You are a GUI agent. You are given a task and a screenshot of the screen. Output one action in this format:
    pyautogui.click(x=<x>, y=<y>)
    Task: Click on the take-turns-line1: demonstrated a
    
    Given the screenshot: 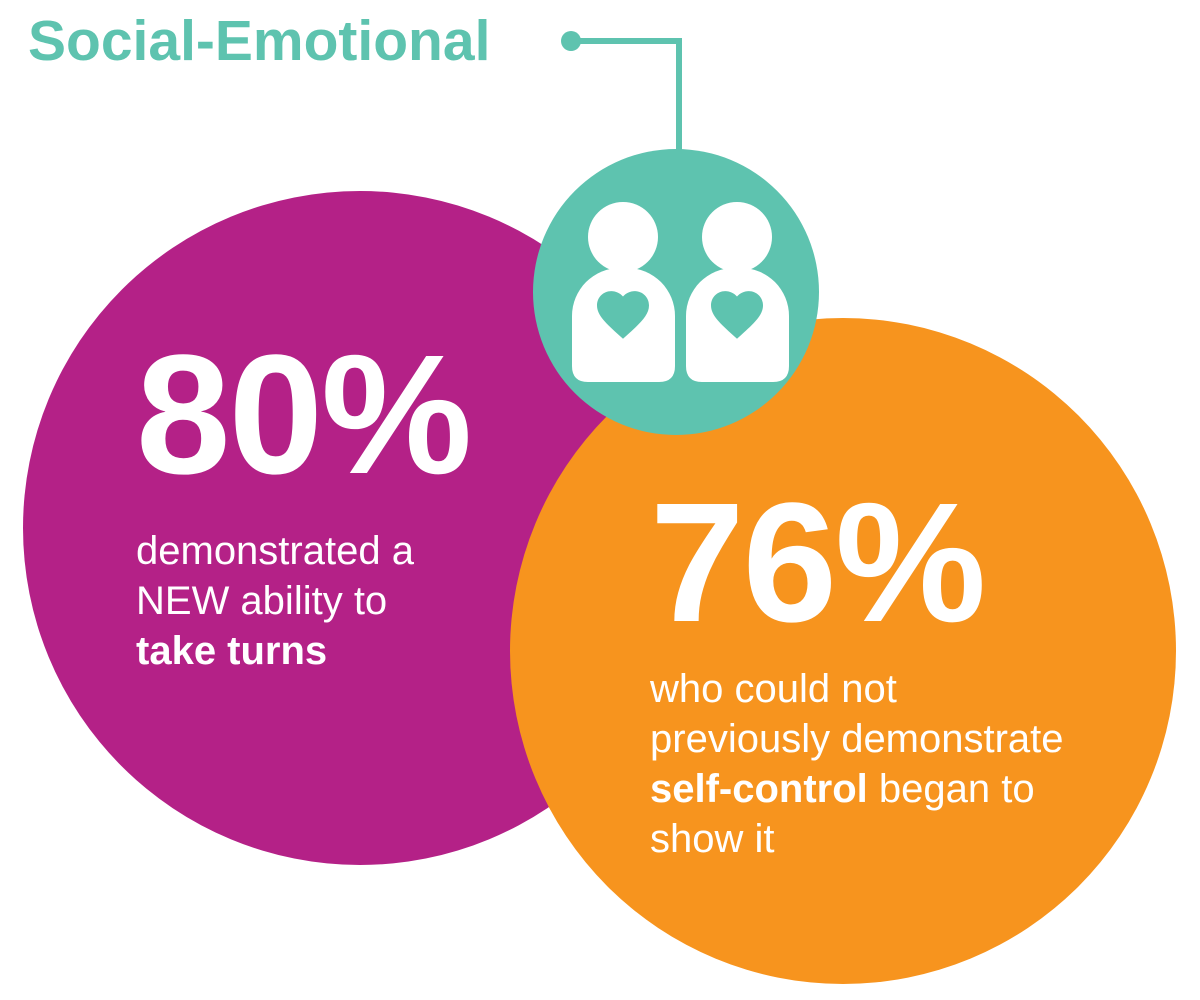 What is the action you would take?
    pyautogui.click(x=275, y=551)
    